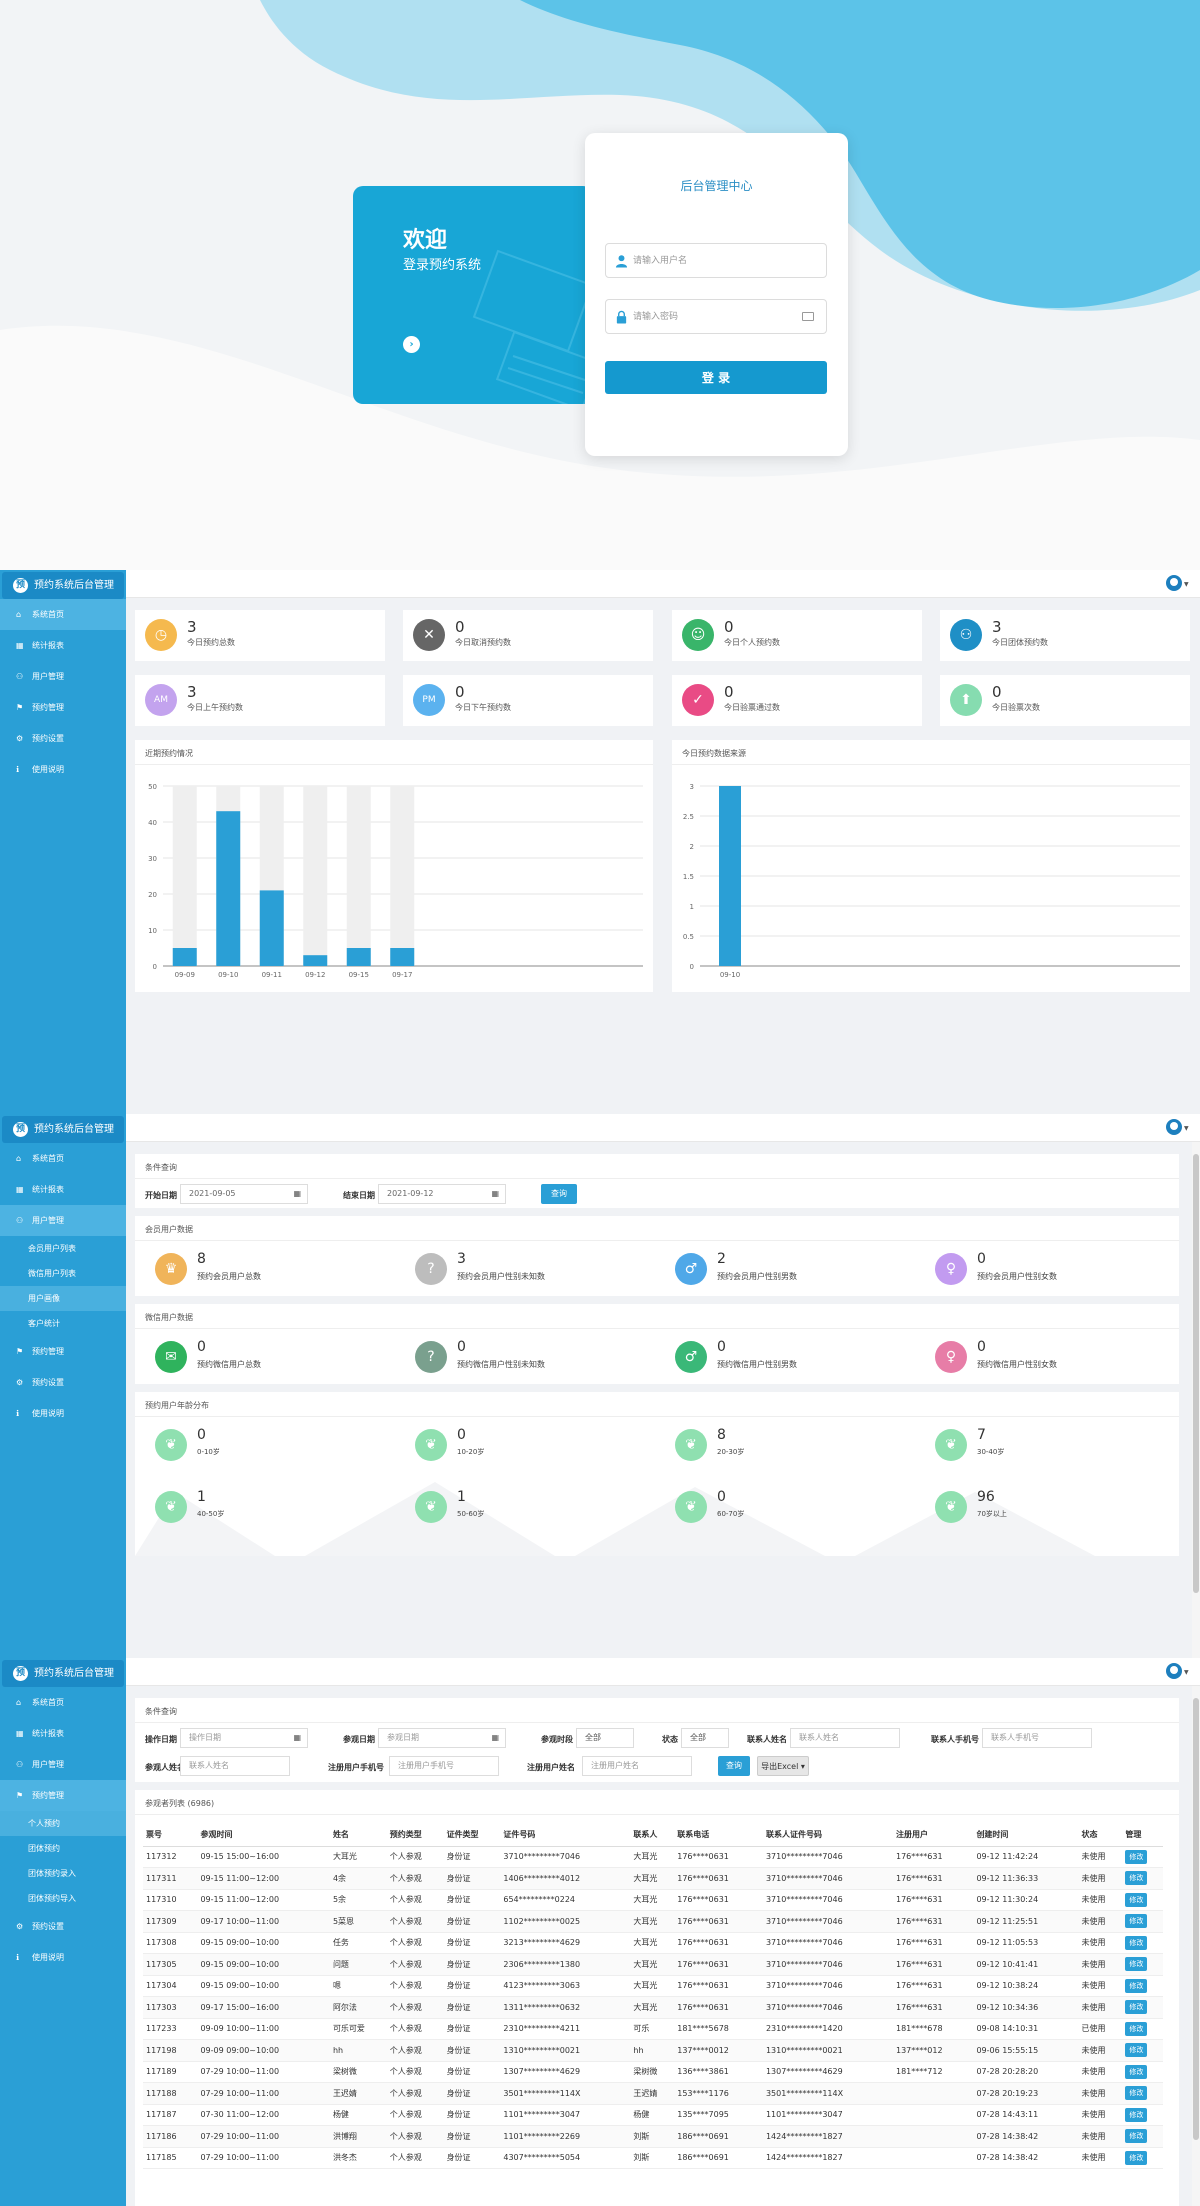  I want to click on password-field, so click(716, 316).